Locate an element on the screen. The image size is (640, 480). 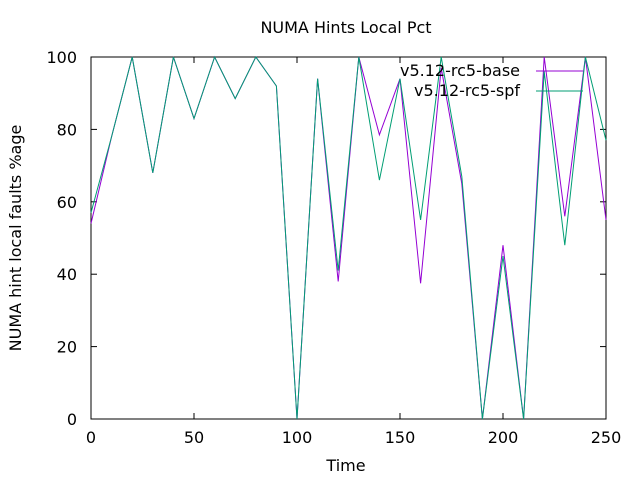
y-tick-label: 20 is located at coordinates (67, 347).